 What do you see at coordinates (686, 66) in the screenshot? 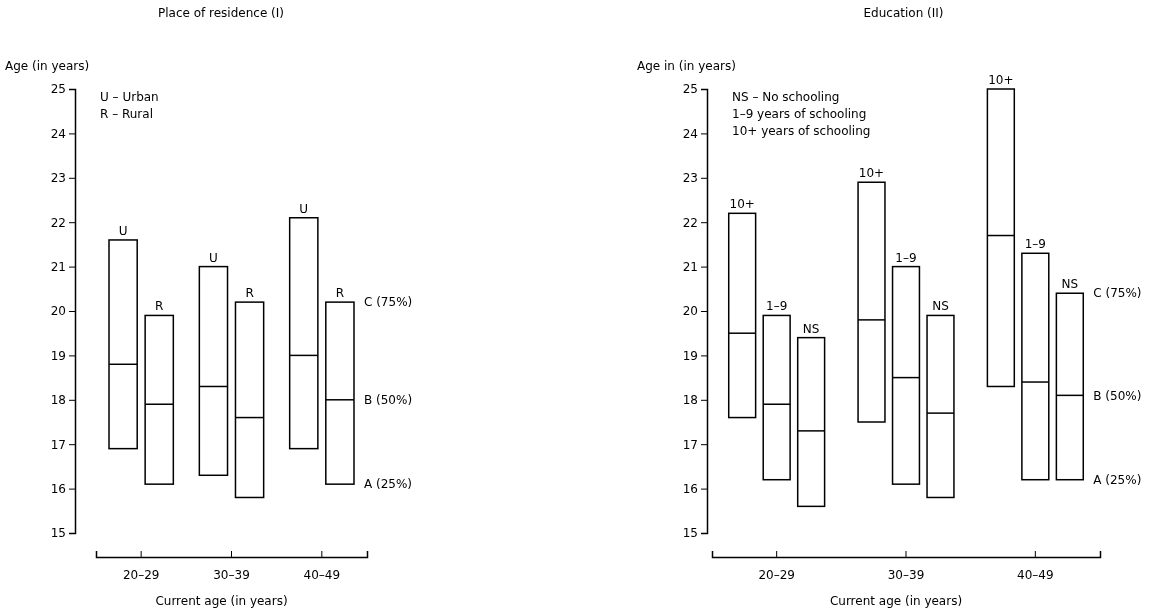
I see `y-axis-title: Age in (in years)` at bounding box center [686, 66].